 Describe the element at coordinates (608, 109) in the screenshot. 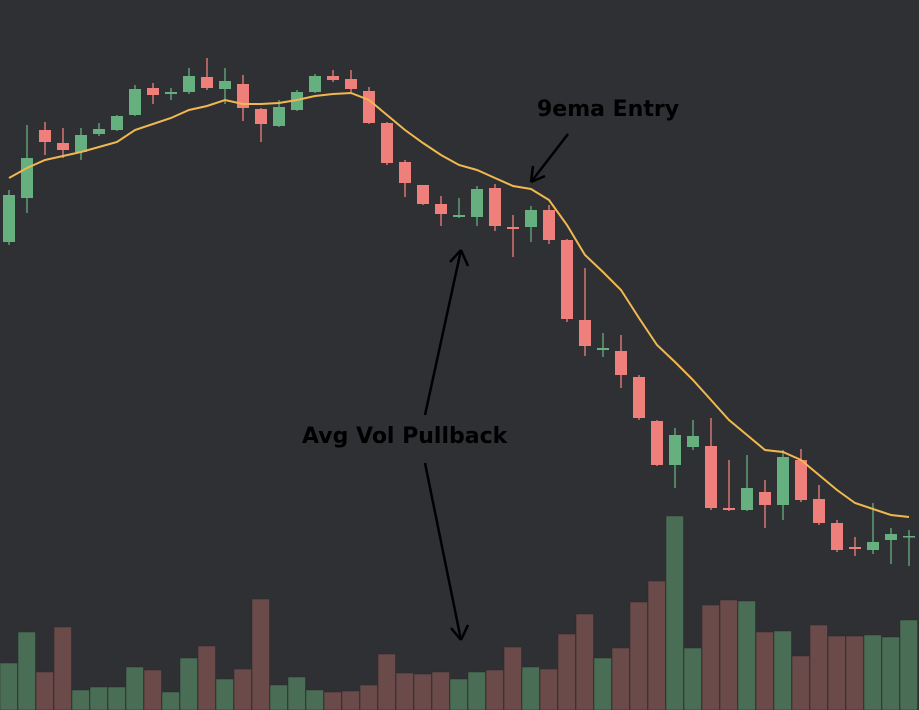

I see `annotation: 9ema Entry` at that location.